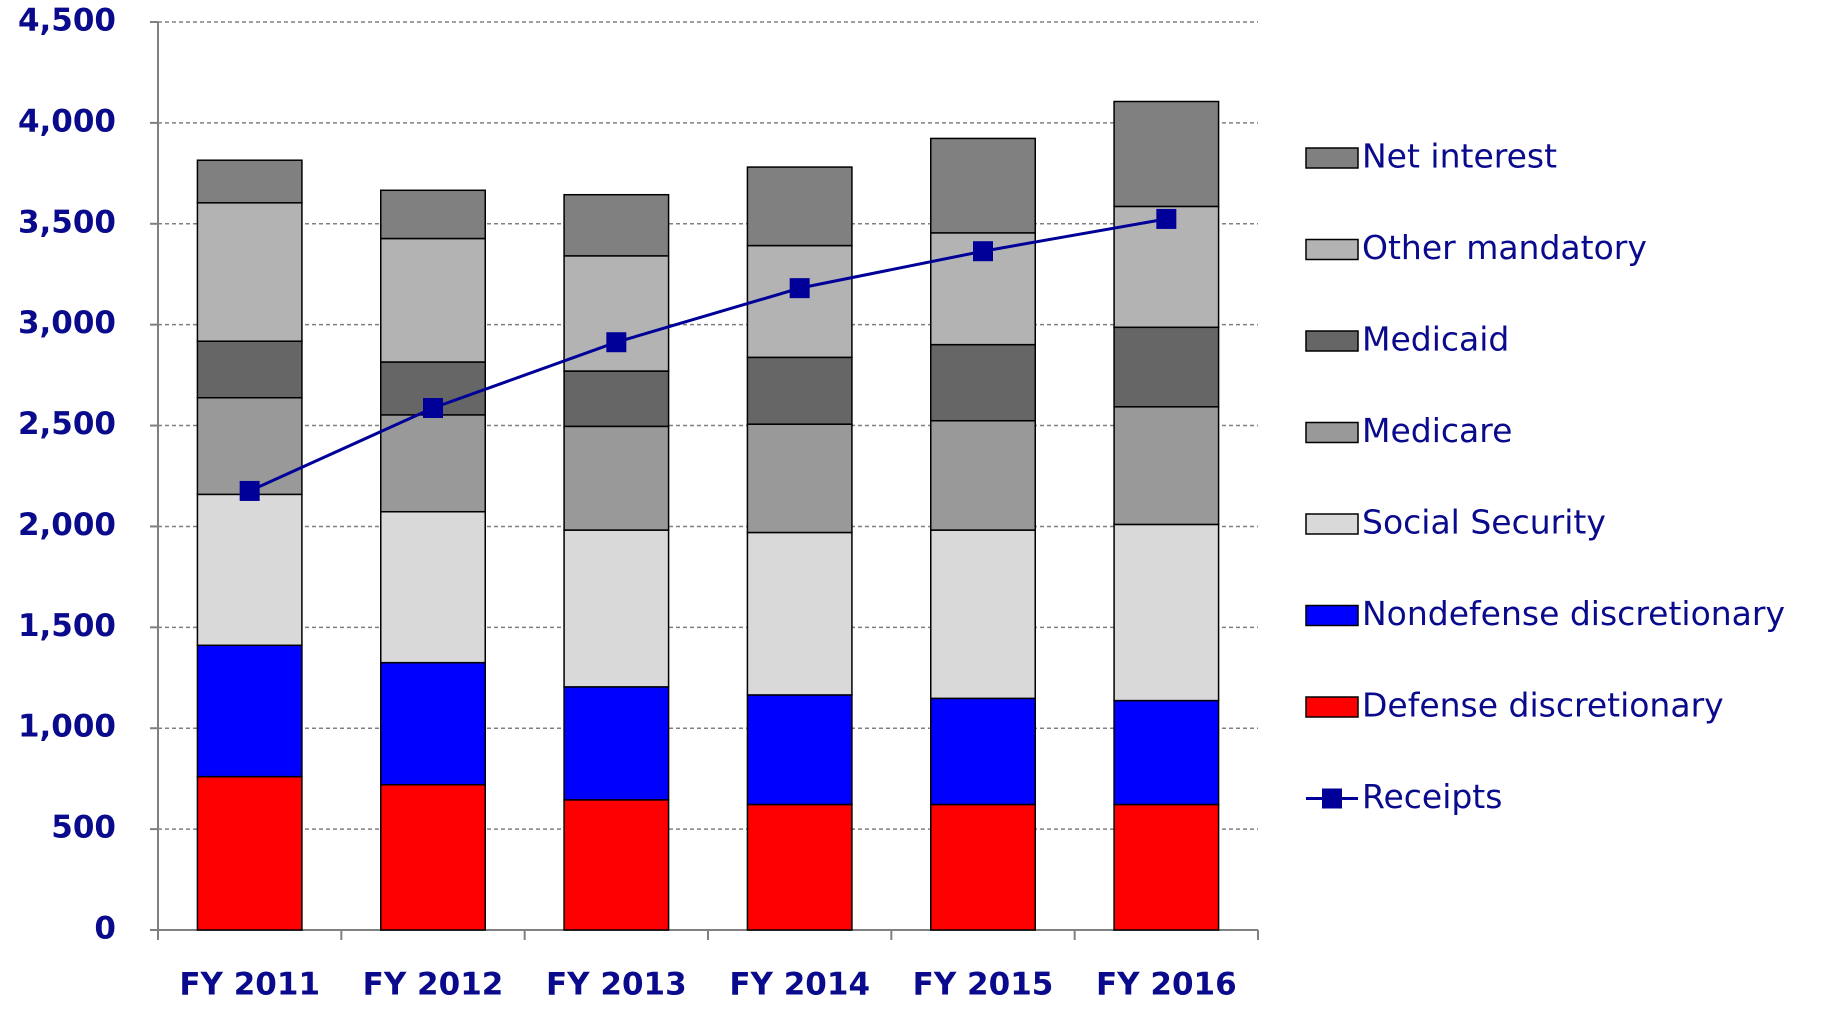 This screenshot has width=1828, height=1015. I want to click on x-tick-label: FY 2013, so click(616, 985).